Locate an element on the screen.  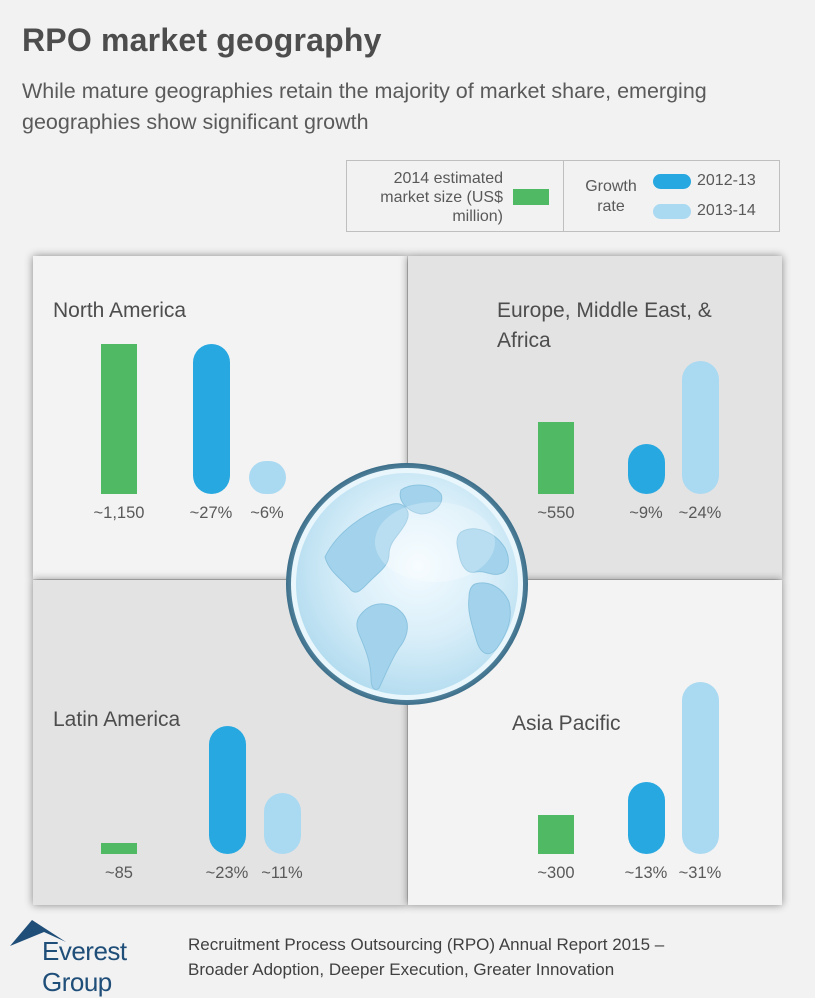
legend-2013-label: 2013-14 is located at coordinates (726, 210).